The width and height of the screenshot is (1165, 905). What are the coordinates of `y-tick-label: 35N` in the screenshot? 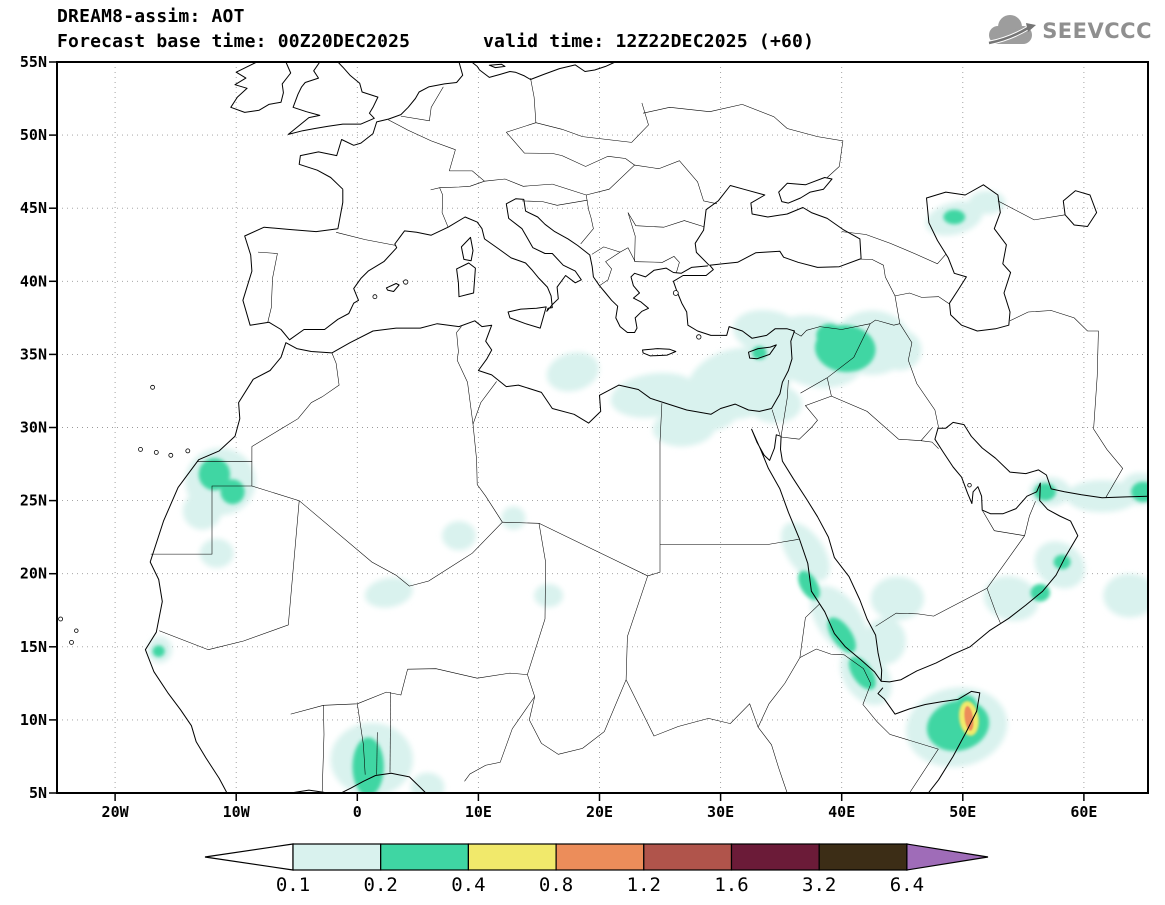 It's located at (33, 354).